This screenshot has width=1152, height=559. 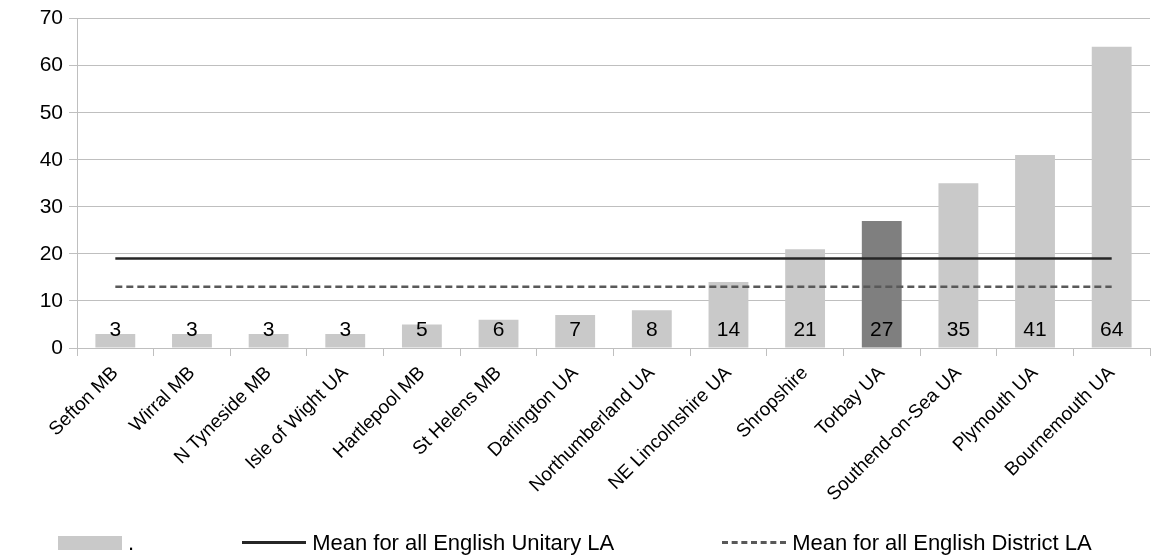 What do you see at coordinates (942, 542) in the screenshot?
I see `legend-label: Mean for all English District LA` at bounding box center [942, 542].